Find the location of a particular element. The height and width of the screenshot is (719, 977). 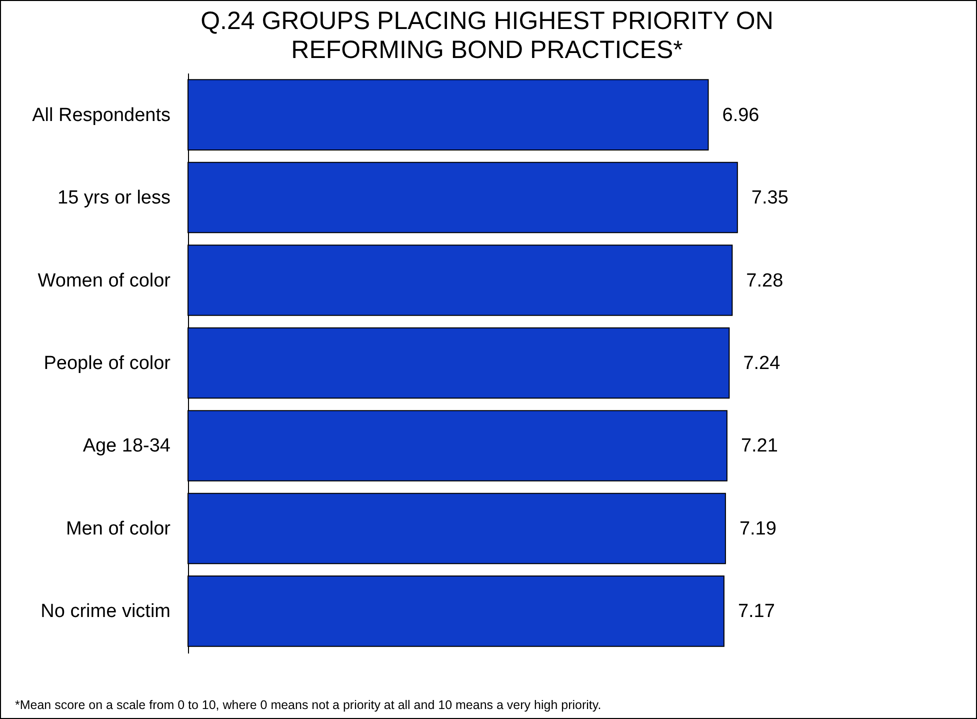

y-tick-label: Women of color is located at coordinates (105, 281).